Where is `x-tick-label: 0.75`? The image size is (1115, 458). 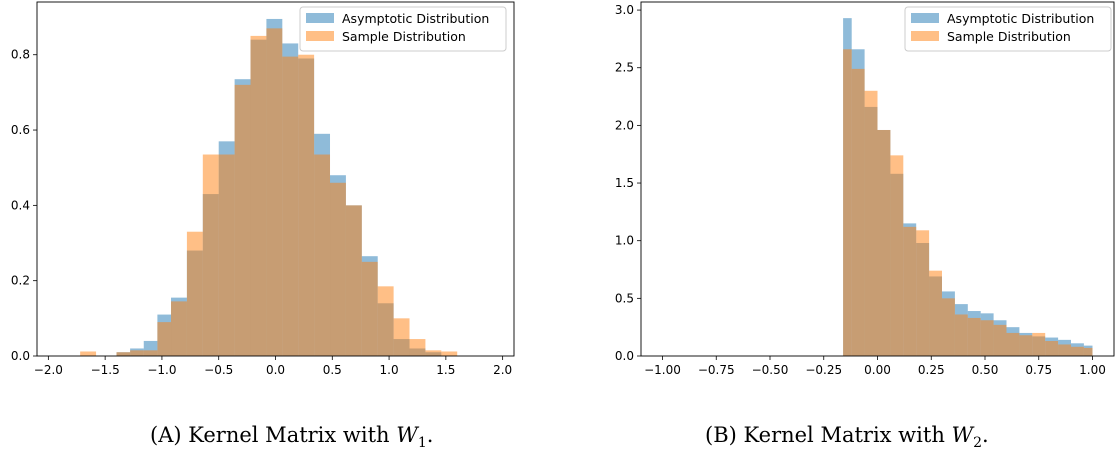
x-tick-label: 0.75 is located at coordinates (1038, 370).